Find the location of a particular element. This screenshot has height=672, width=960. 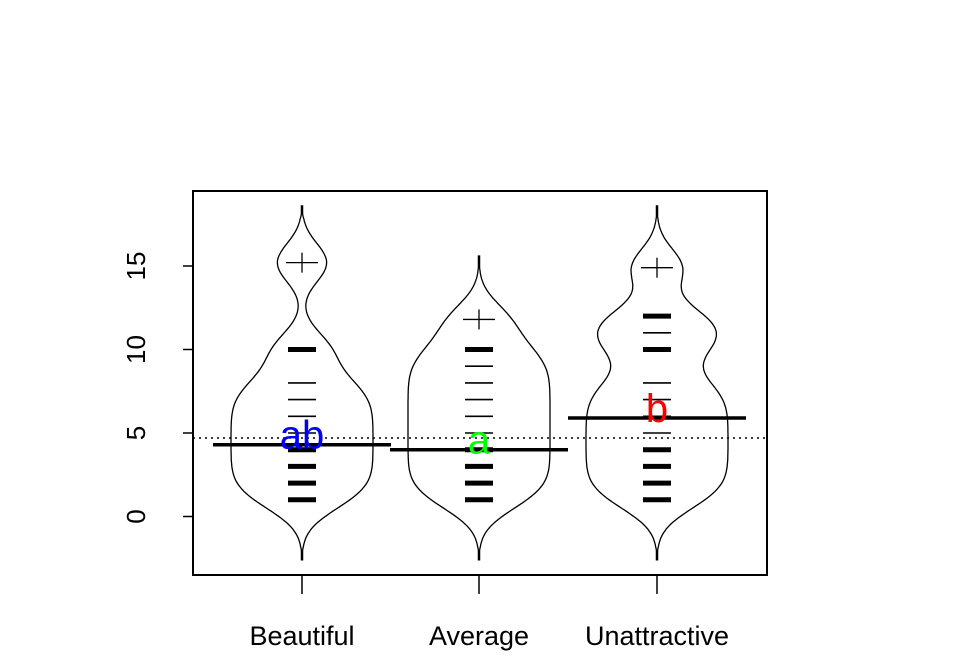

bean-average: a is located at coordinates (479, 408).